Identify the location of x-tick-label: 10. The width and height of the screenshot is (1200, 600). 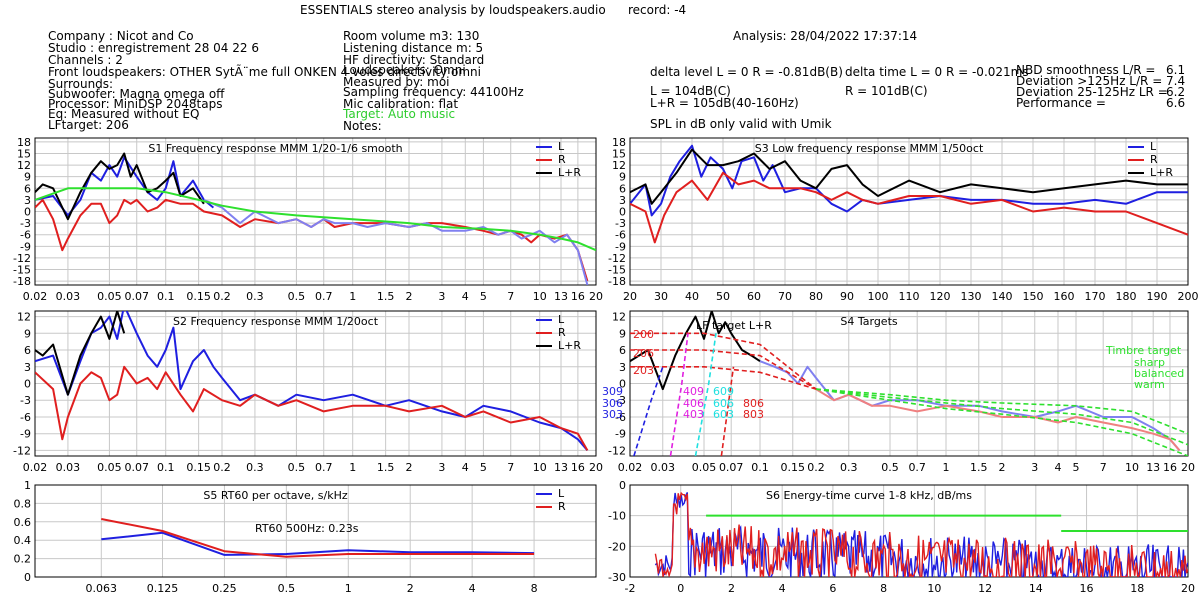
(540, 467).